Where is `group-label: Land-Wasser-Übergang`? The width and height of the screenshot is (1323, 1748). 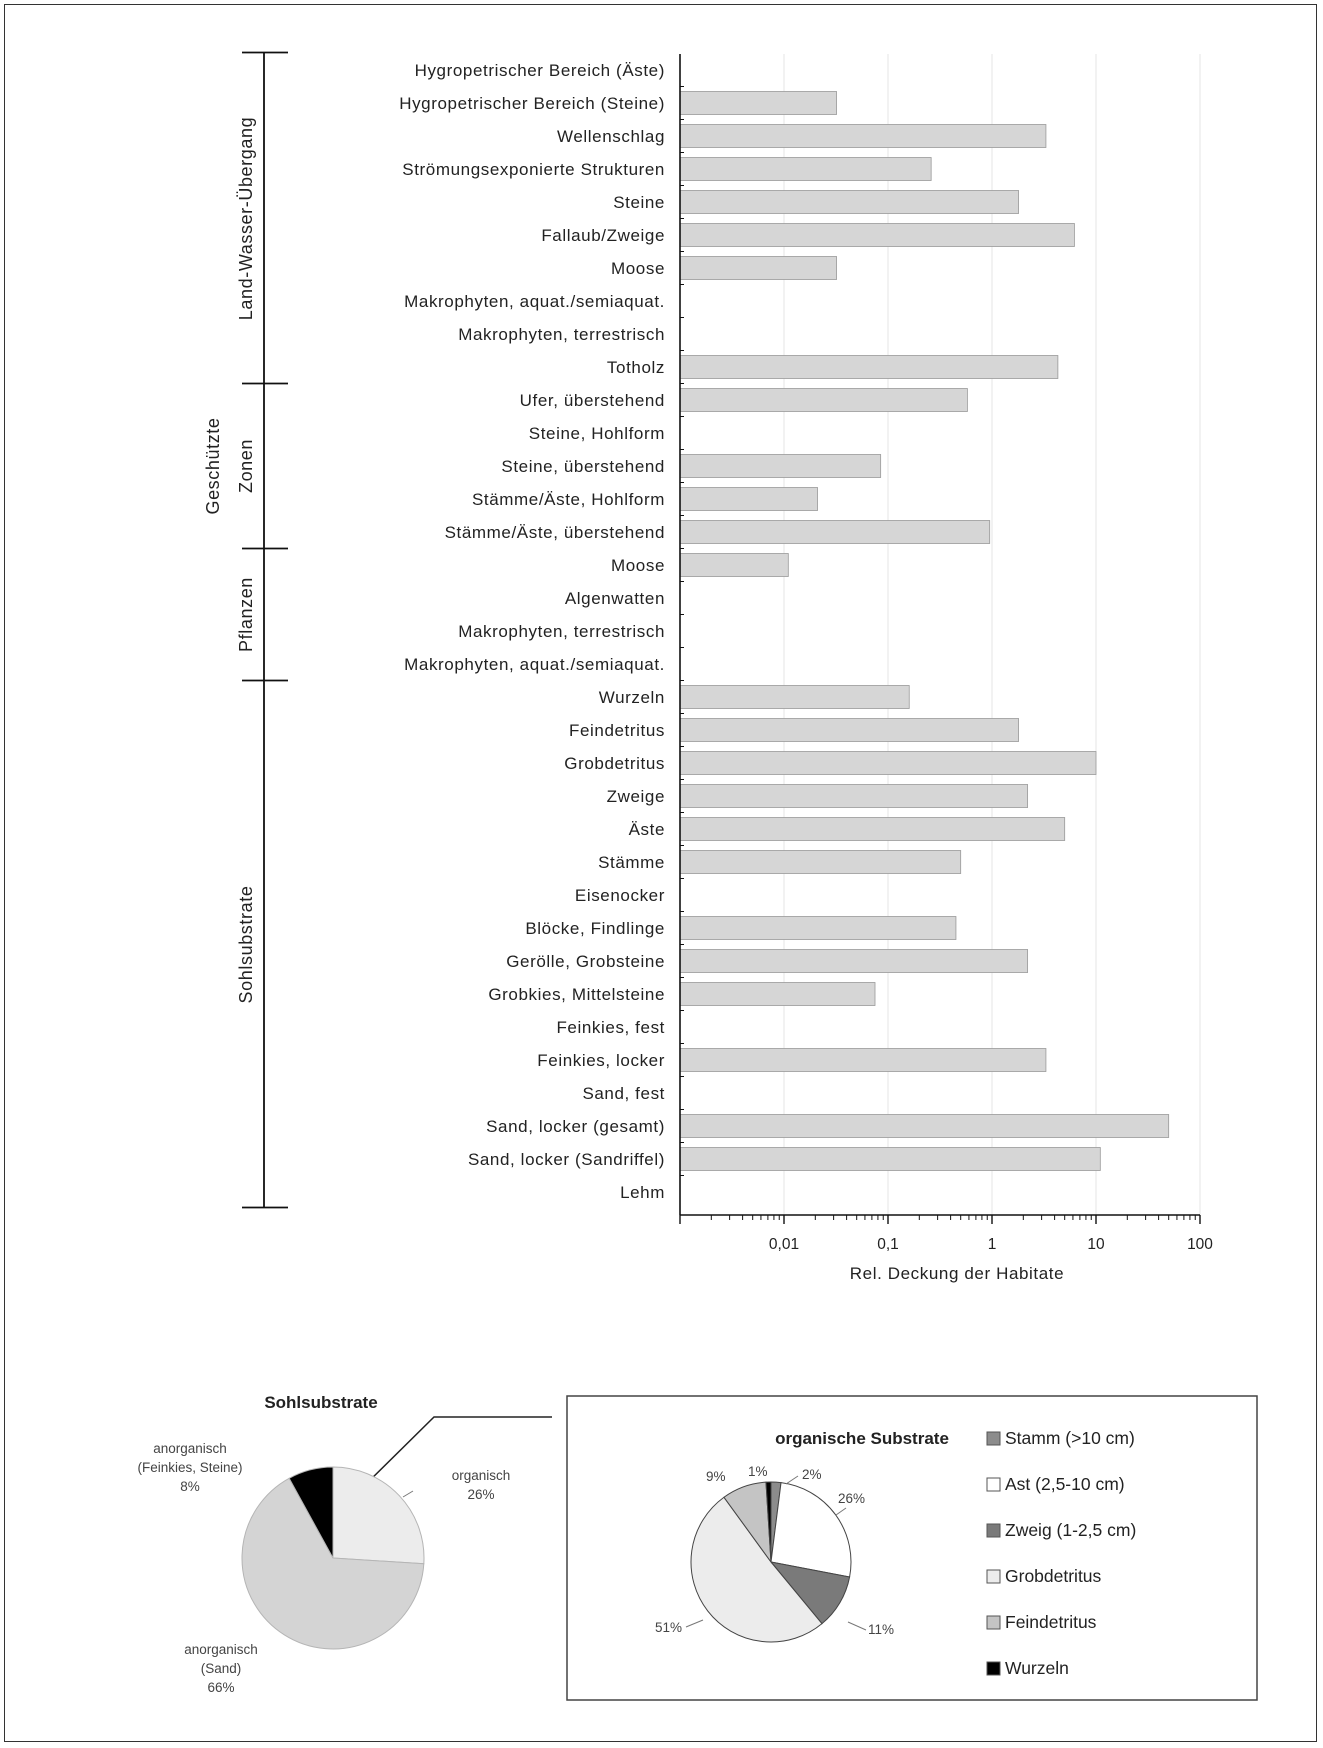
group-label: Land-Wasser-Übergang is located at coordinates (246, 218).